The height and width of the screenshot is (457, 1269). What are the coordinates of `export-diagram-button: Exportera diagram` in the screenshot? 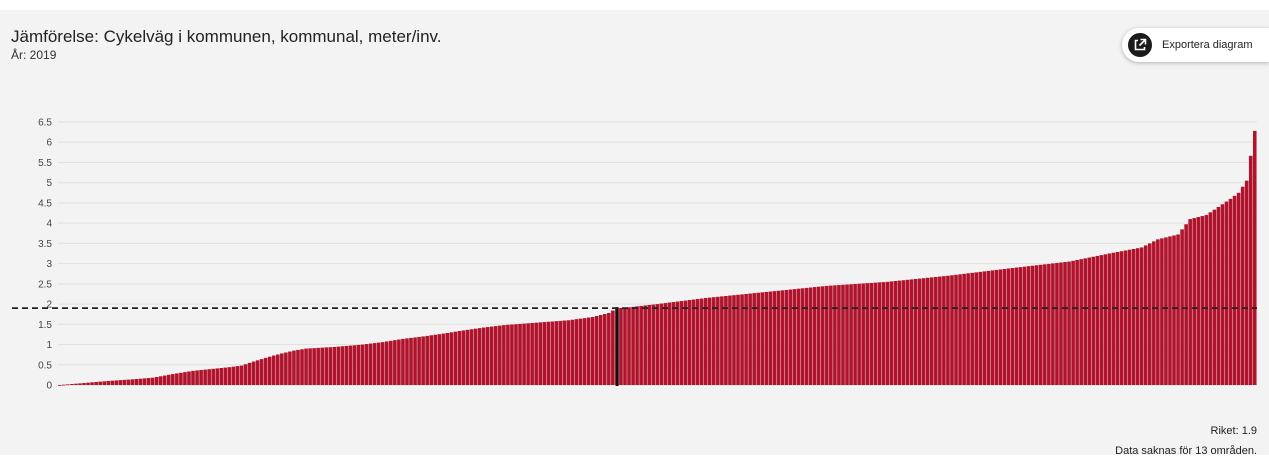 It's located at (1195, 45).